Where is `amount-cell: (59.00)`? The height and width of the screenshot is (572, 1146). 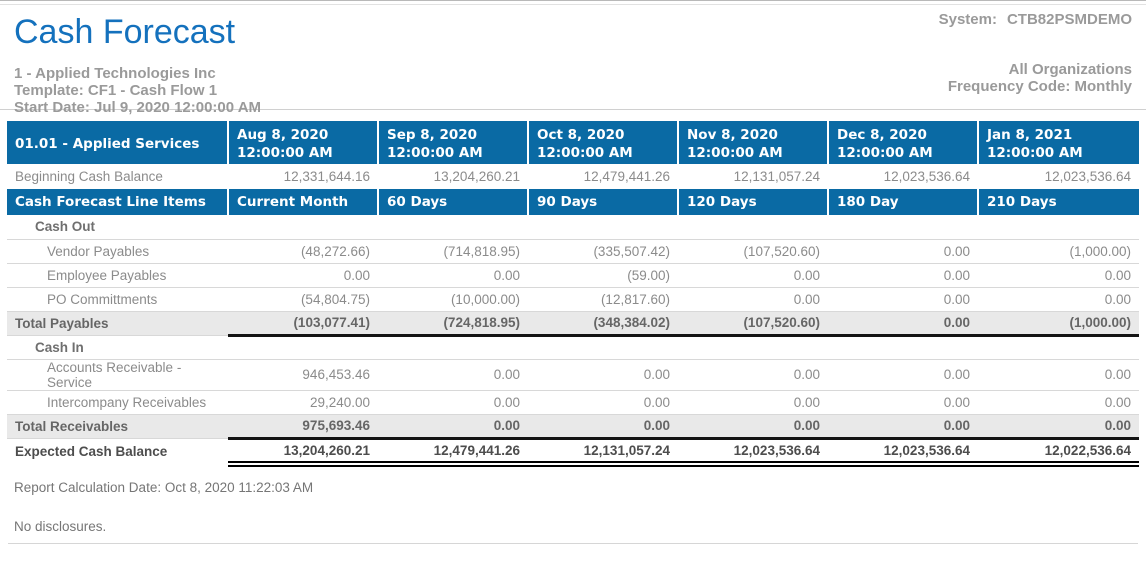 amount-cell: (59.00) is located at coordinates (603, 275).